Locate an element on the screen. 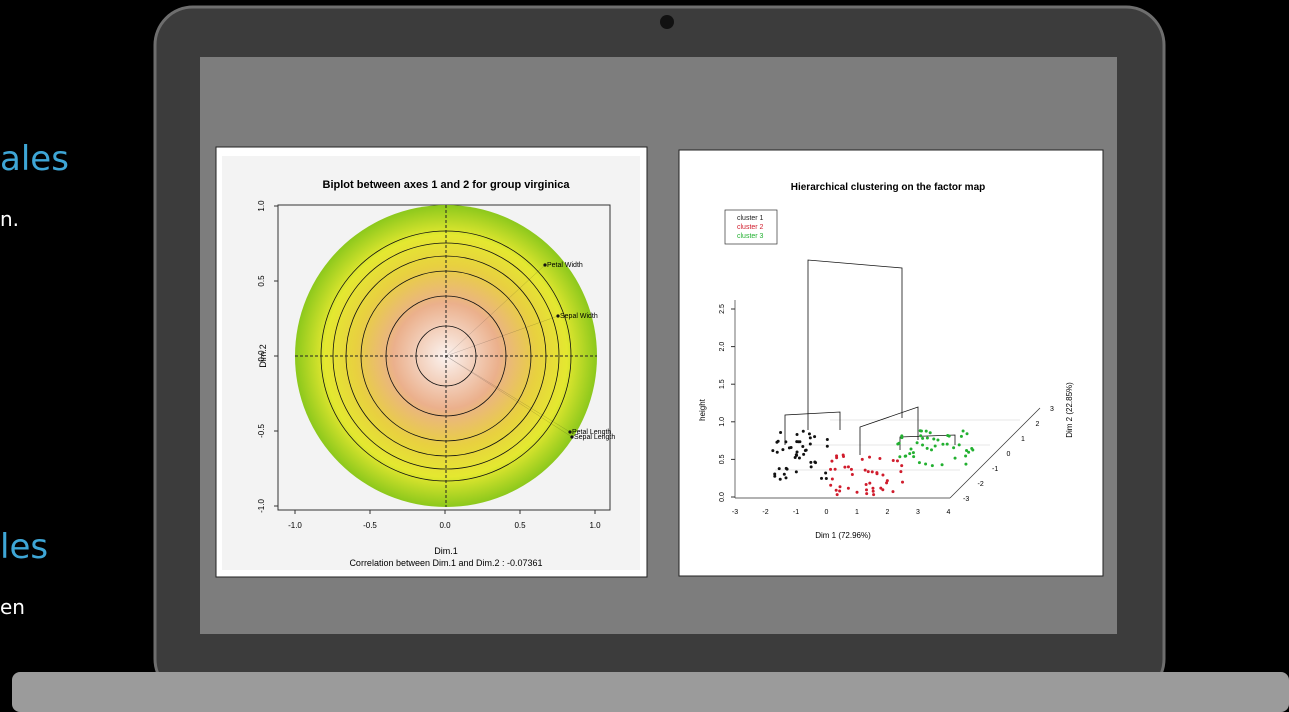 The width and height of the screenshot is (1289, 712). y-label: height is located at coordinates (702, 409).